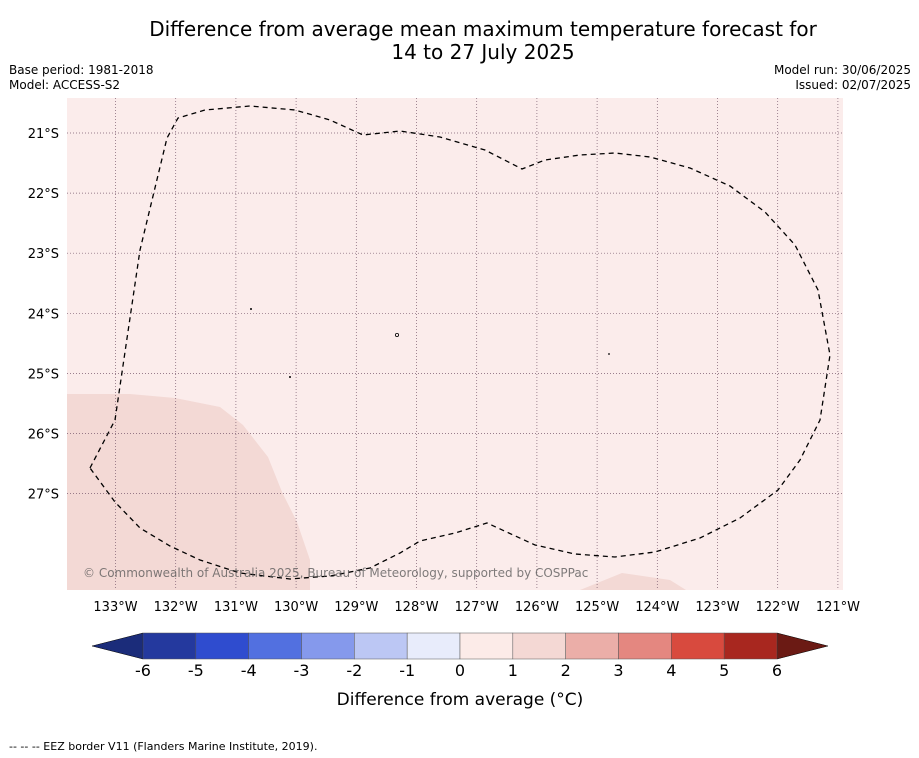  Describe the element at coordinates (633, 581) in the screenshot. I see `anomaly-patch-south` at that location.